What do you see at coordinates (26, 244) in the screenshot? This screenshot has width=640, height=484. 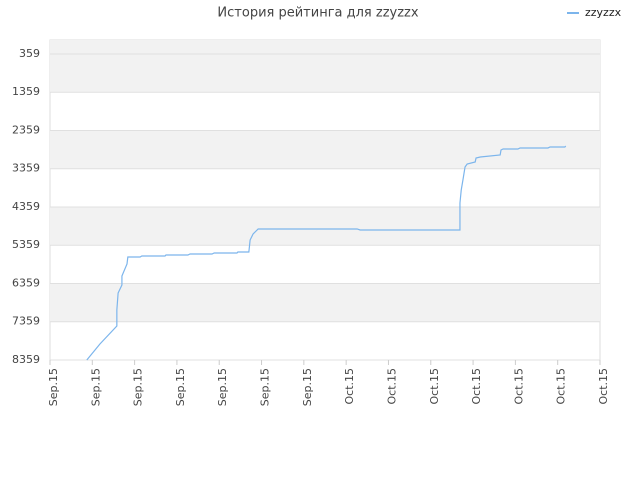 I see `y-tick-label: 5359` at bounding box center [26, 244].